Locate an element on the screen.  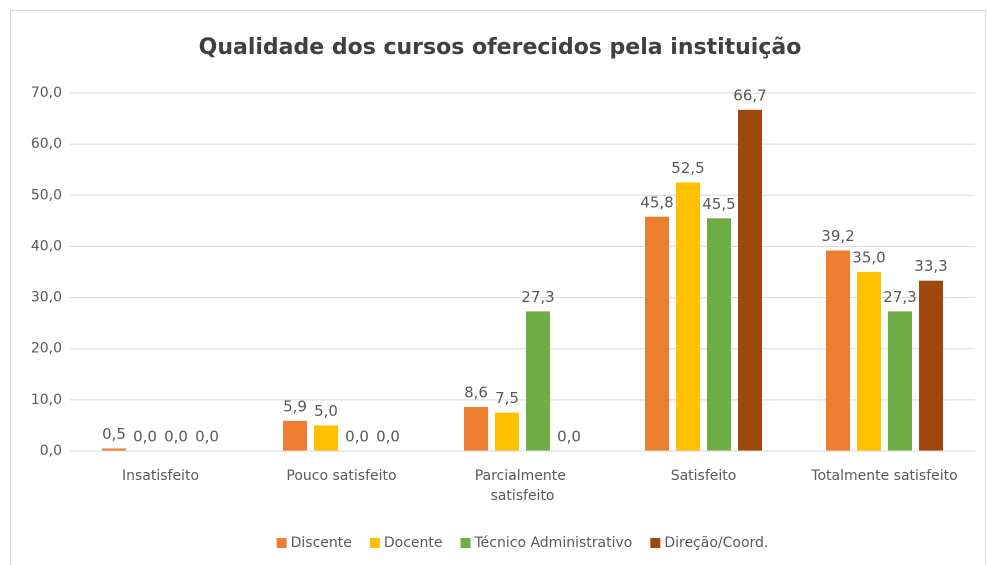
data-label: 5,9 is located at coordinates (295, 406).